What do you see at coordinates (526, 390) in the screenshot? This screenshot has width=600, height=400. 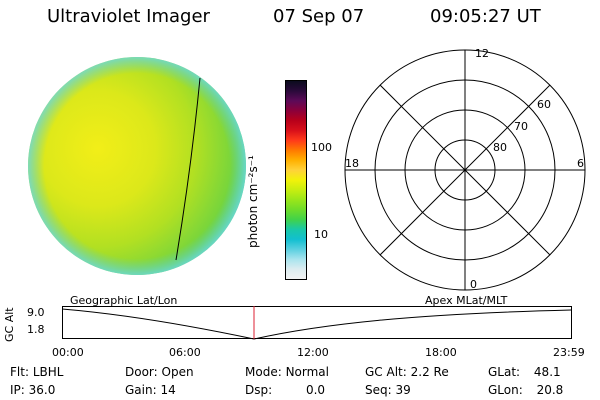 I see `status-glon: GLon: 20.8` at bounding box center [526, 390].